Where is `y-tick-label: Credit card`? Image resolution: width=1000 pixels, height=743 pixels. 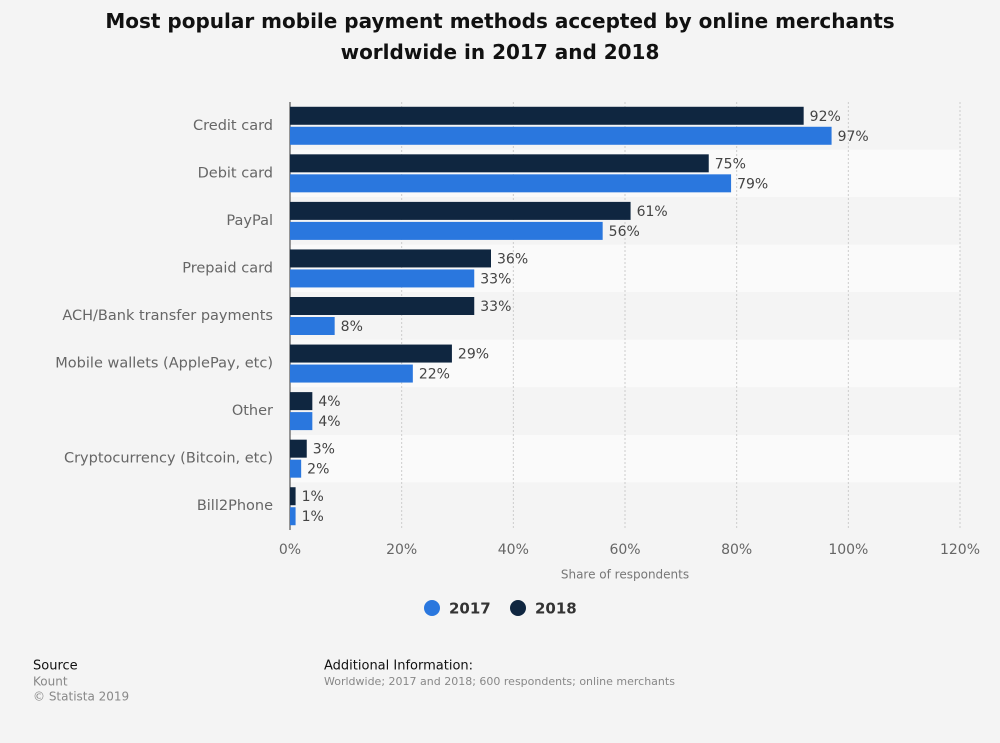 y-tick-label: Credit card is located at coordinates (233, 126).